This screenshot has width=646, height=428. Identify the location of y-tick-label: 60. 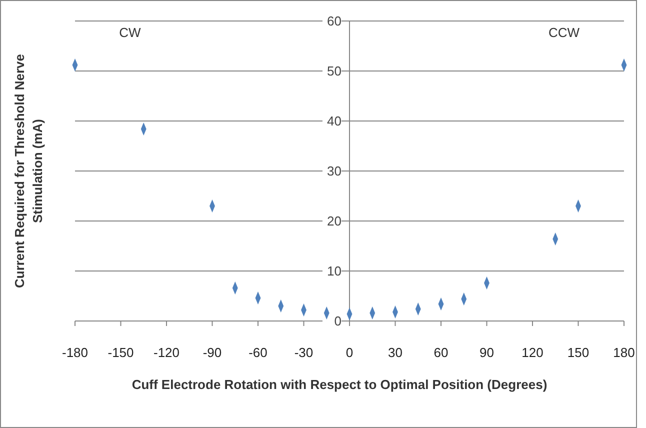
(334, 21).